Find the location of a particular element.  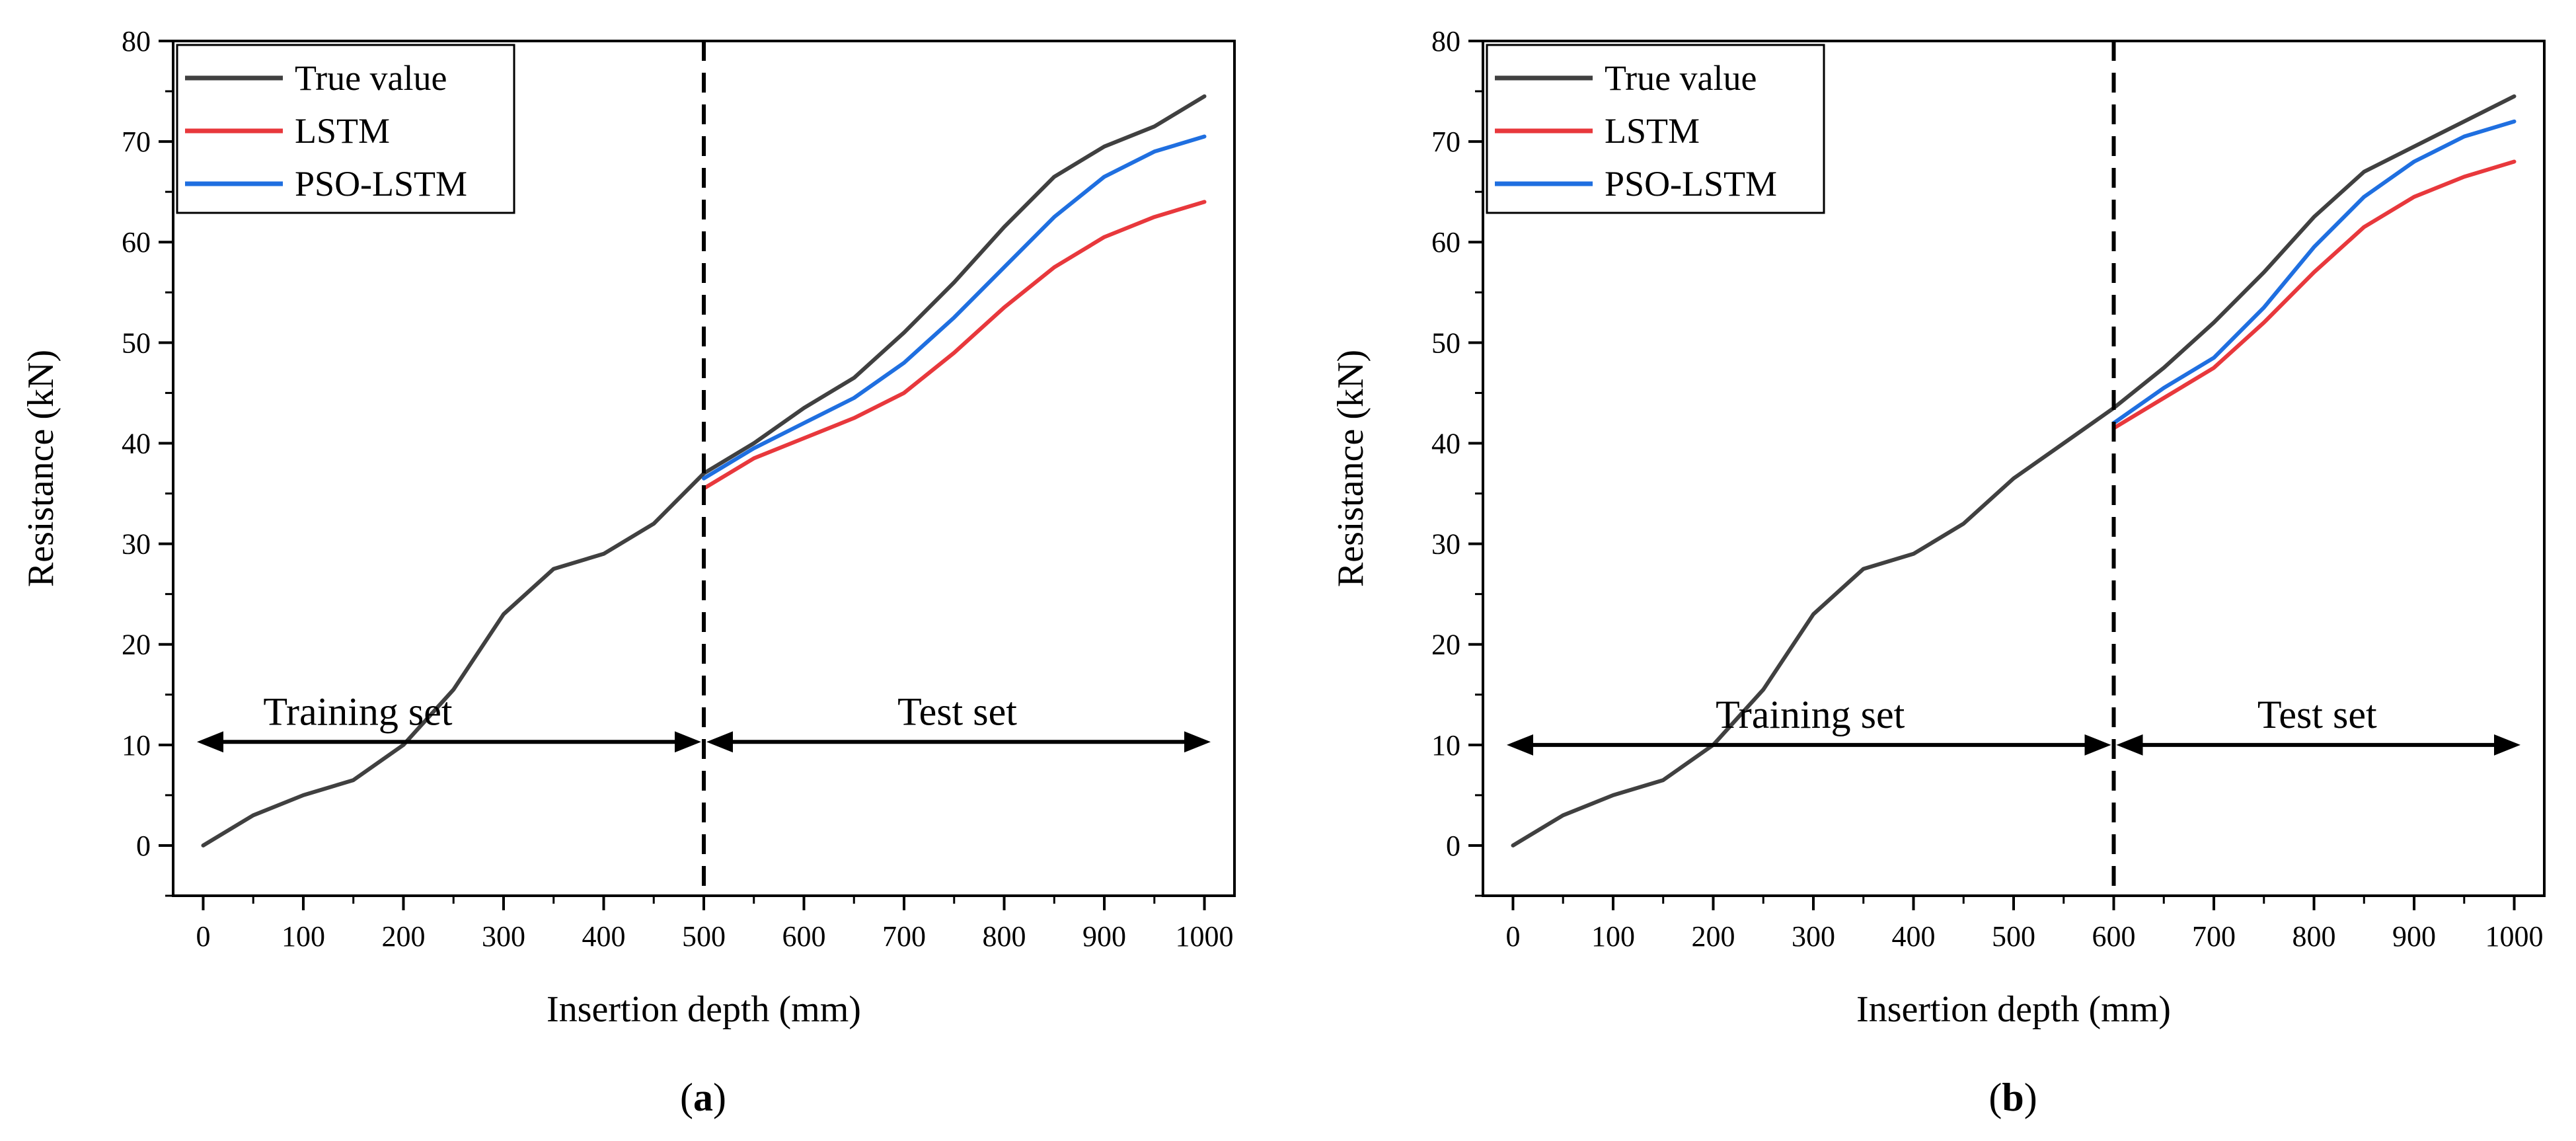

panel-label: (a) is located at coordinates (703, 1097).